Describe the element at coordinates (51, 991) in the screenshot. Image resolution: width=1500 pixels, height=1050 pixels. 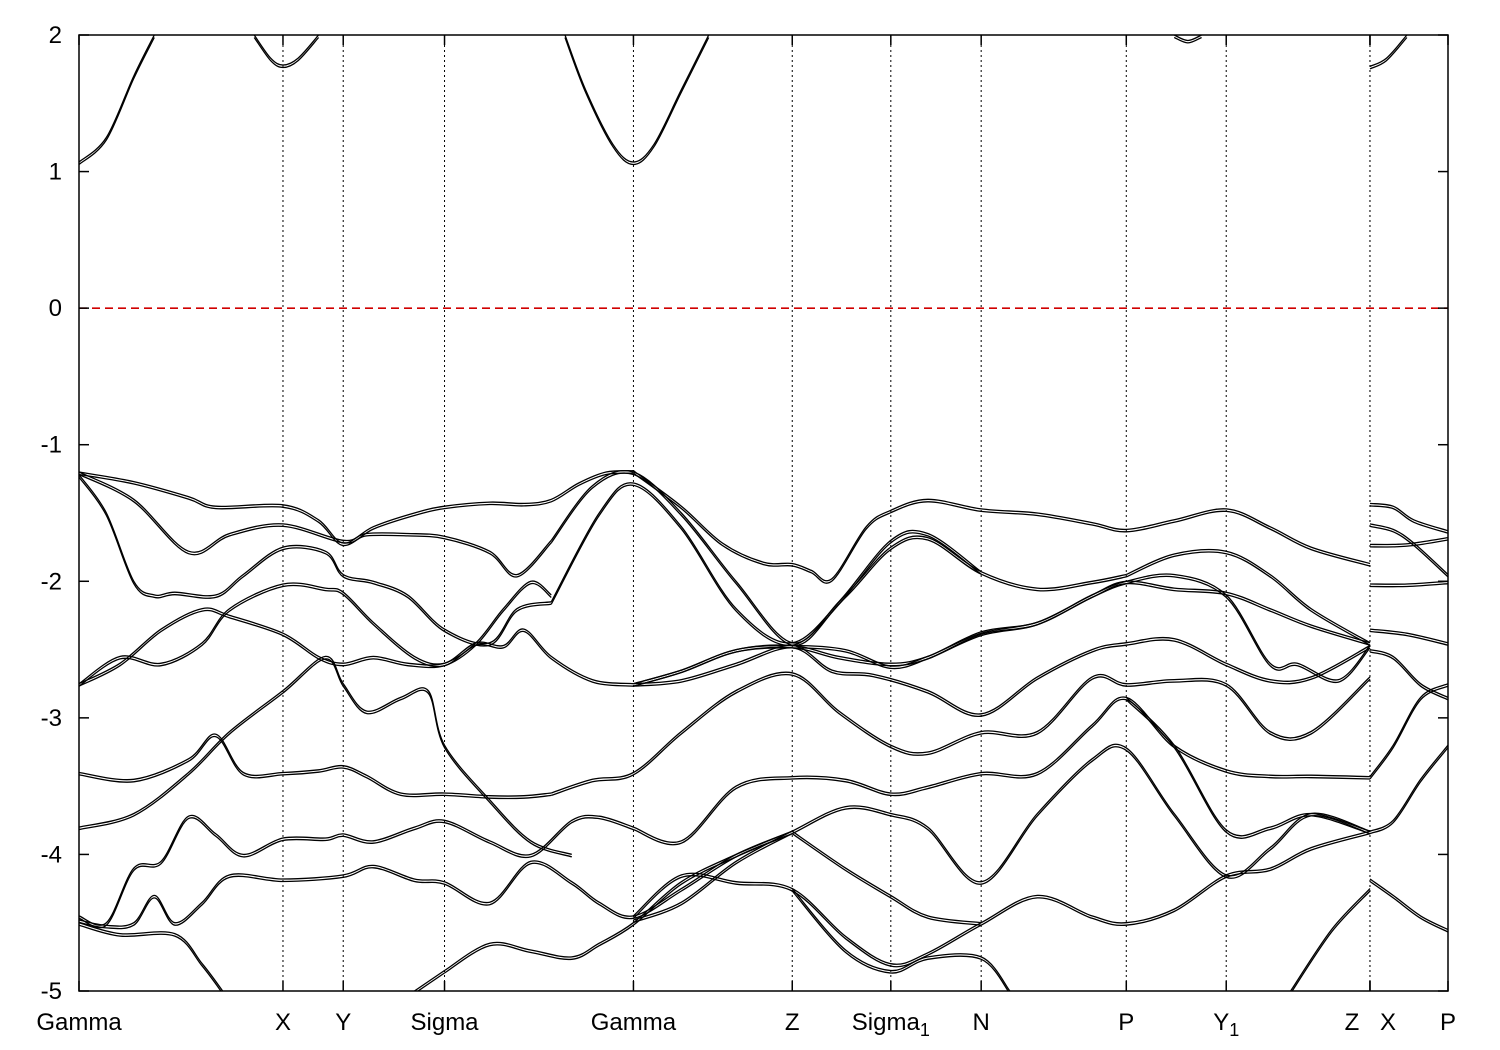
I see `y-tick-label: -5` at that location.